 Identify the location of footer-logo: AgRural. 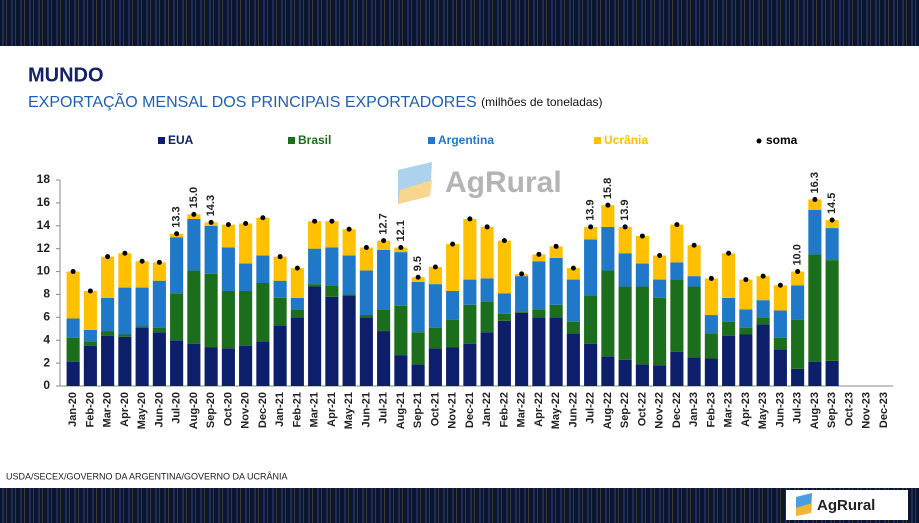
(847, 505).